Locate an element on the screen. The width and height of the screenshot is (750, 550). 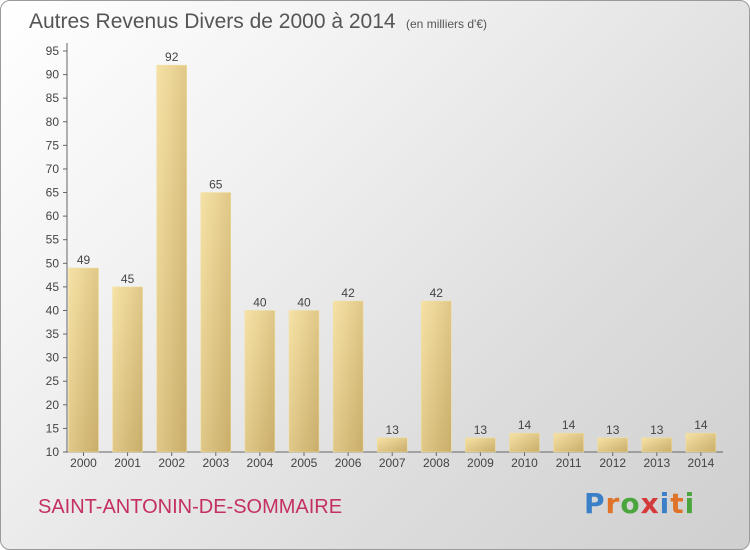
x-tick-label: 2005 is located at coordinates (304, 463).